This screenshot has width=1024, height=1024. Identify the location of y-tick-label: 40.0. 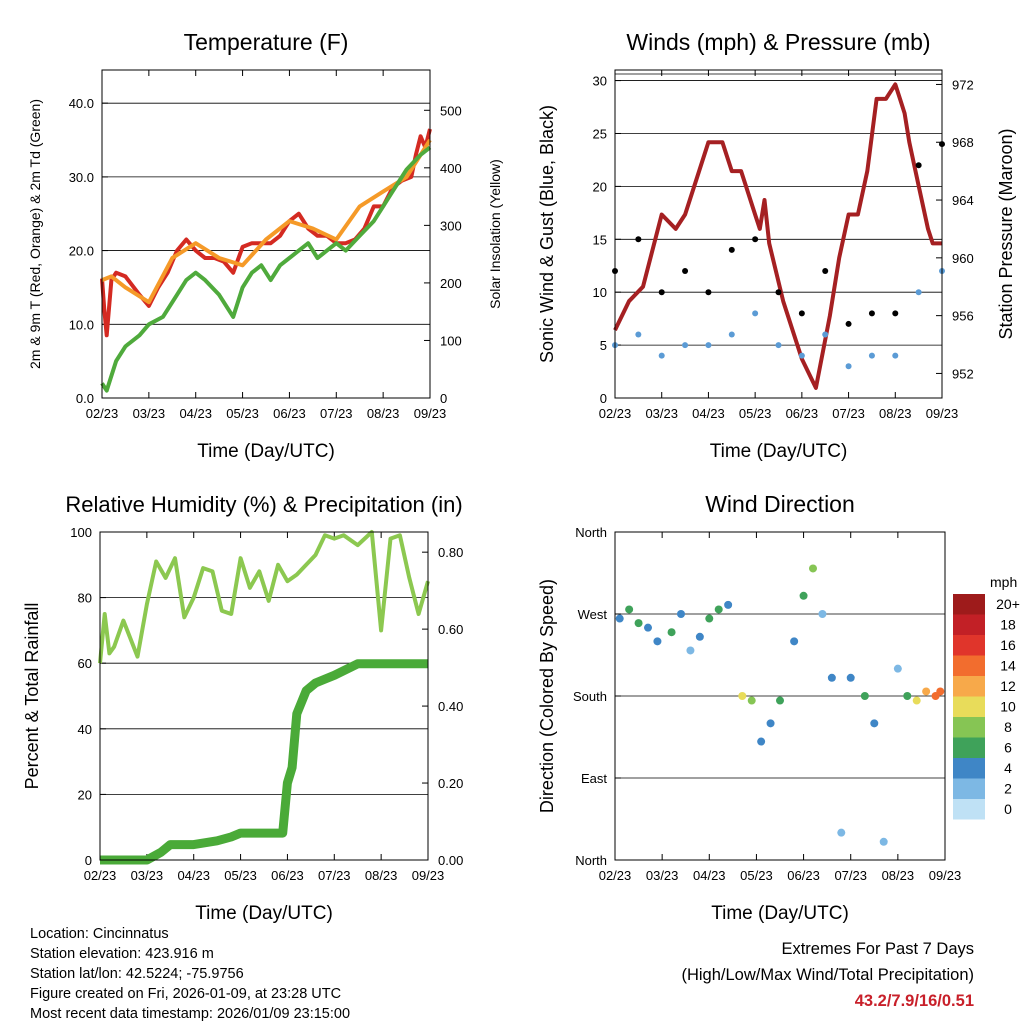
(81, 103).